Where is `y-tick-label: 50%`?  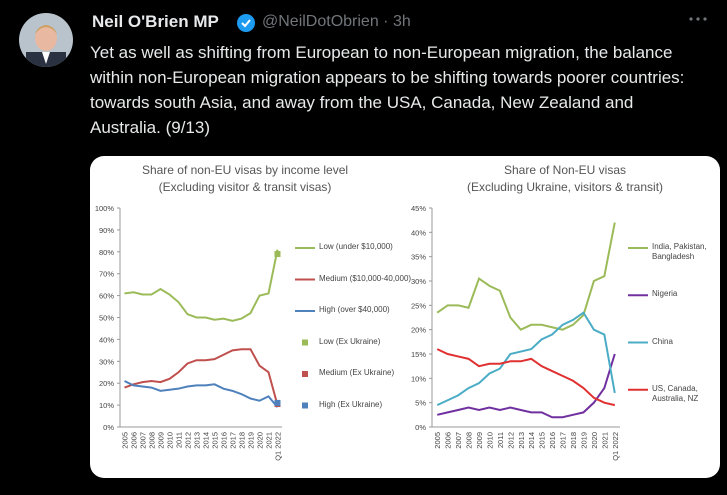
y-tick-label: 50% is located at coordinates (106, 318).